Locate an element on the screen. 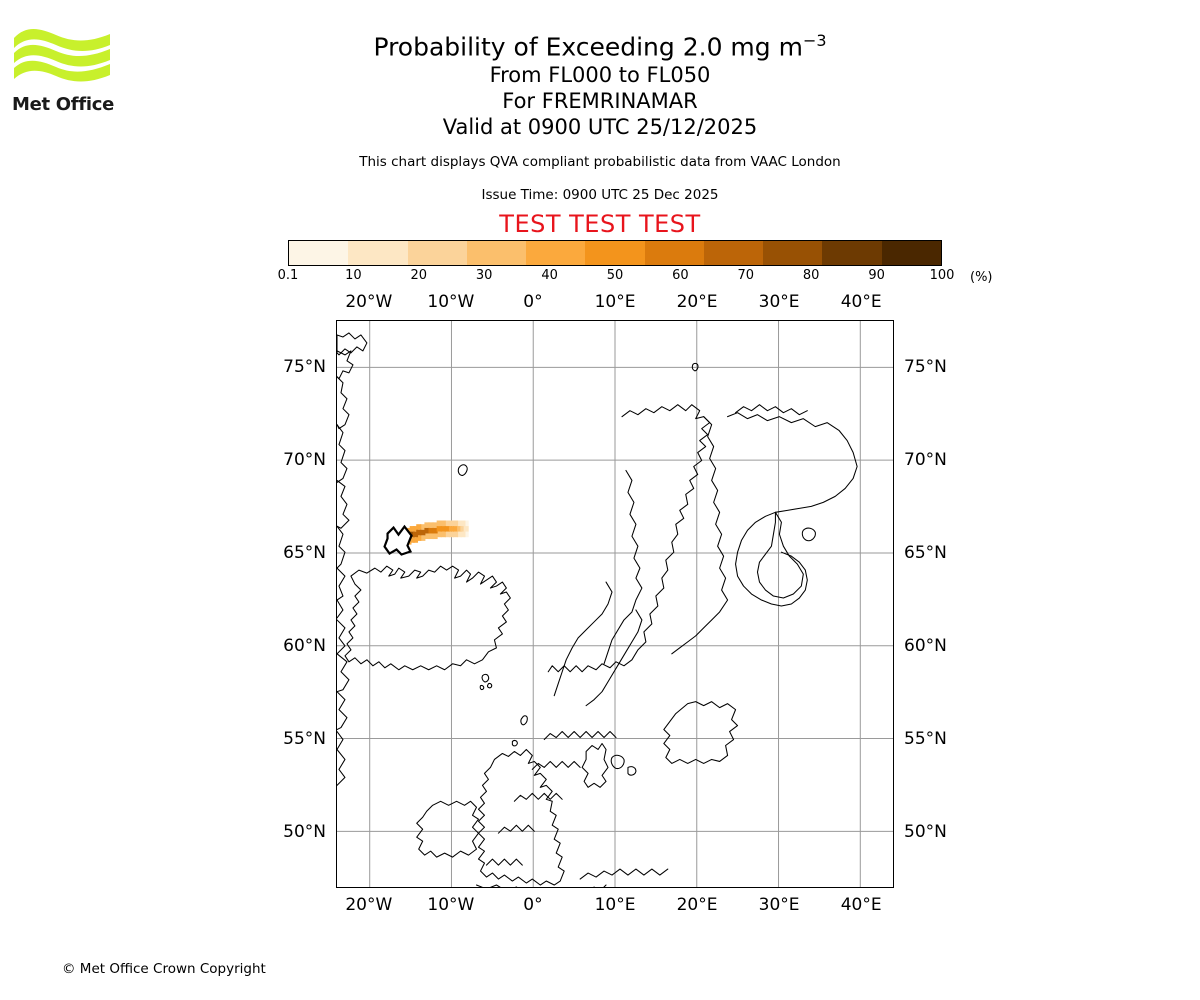 Image resolution: width=1200 pixels, height=1000 pixels. lon-label-top-10°W: 10°W is located at coordinates (451, 302).